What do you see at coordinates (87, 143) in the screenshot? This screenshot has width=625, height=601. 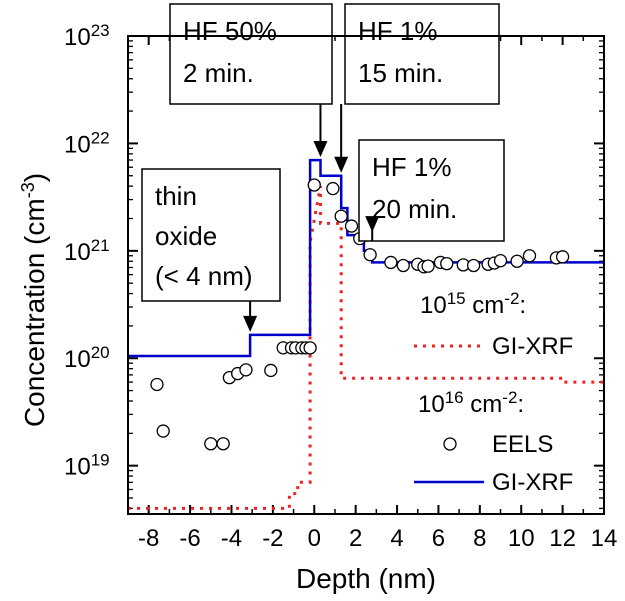 I see `y-tick-label: 1022` at bounding box center [87, 143].